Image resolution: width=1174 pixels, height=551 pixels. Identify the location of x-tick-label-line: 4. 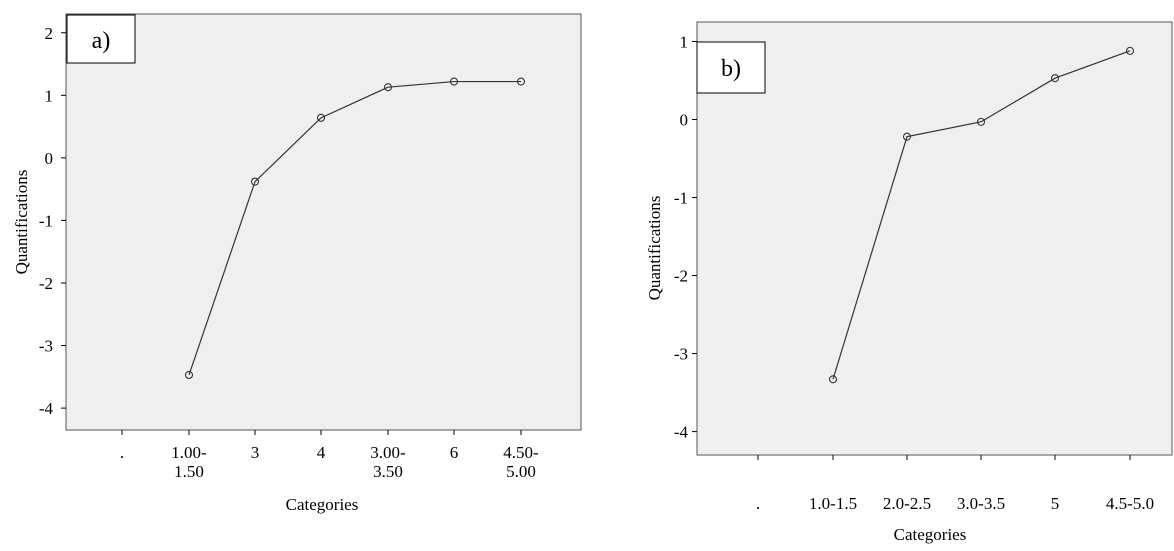
(321, 452).